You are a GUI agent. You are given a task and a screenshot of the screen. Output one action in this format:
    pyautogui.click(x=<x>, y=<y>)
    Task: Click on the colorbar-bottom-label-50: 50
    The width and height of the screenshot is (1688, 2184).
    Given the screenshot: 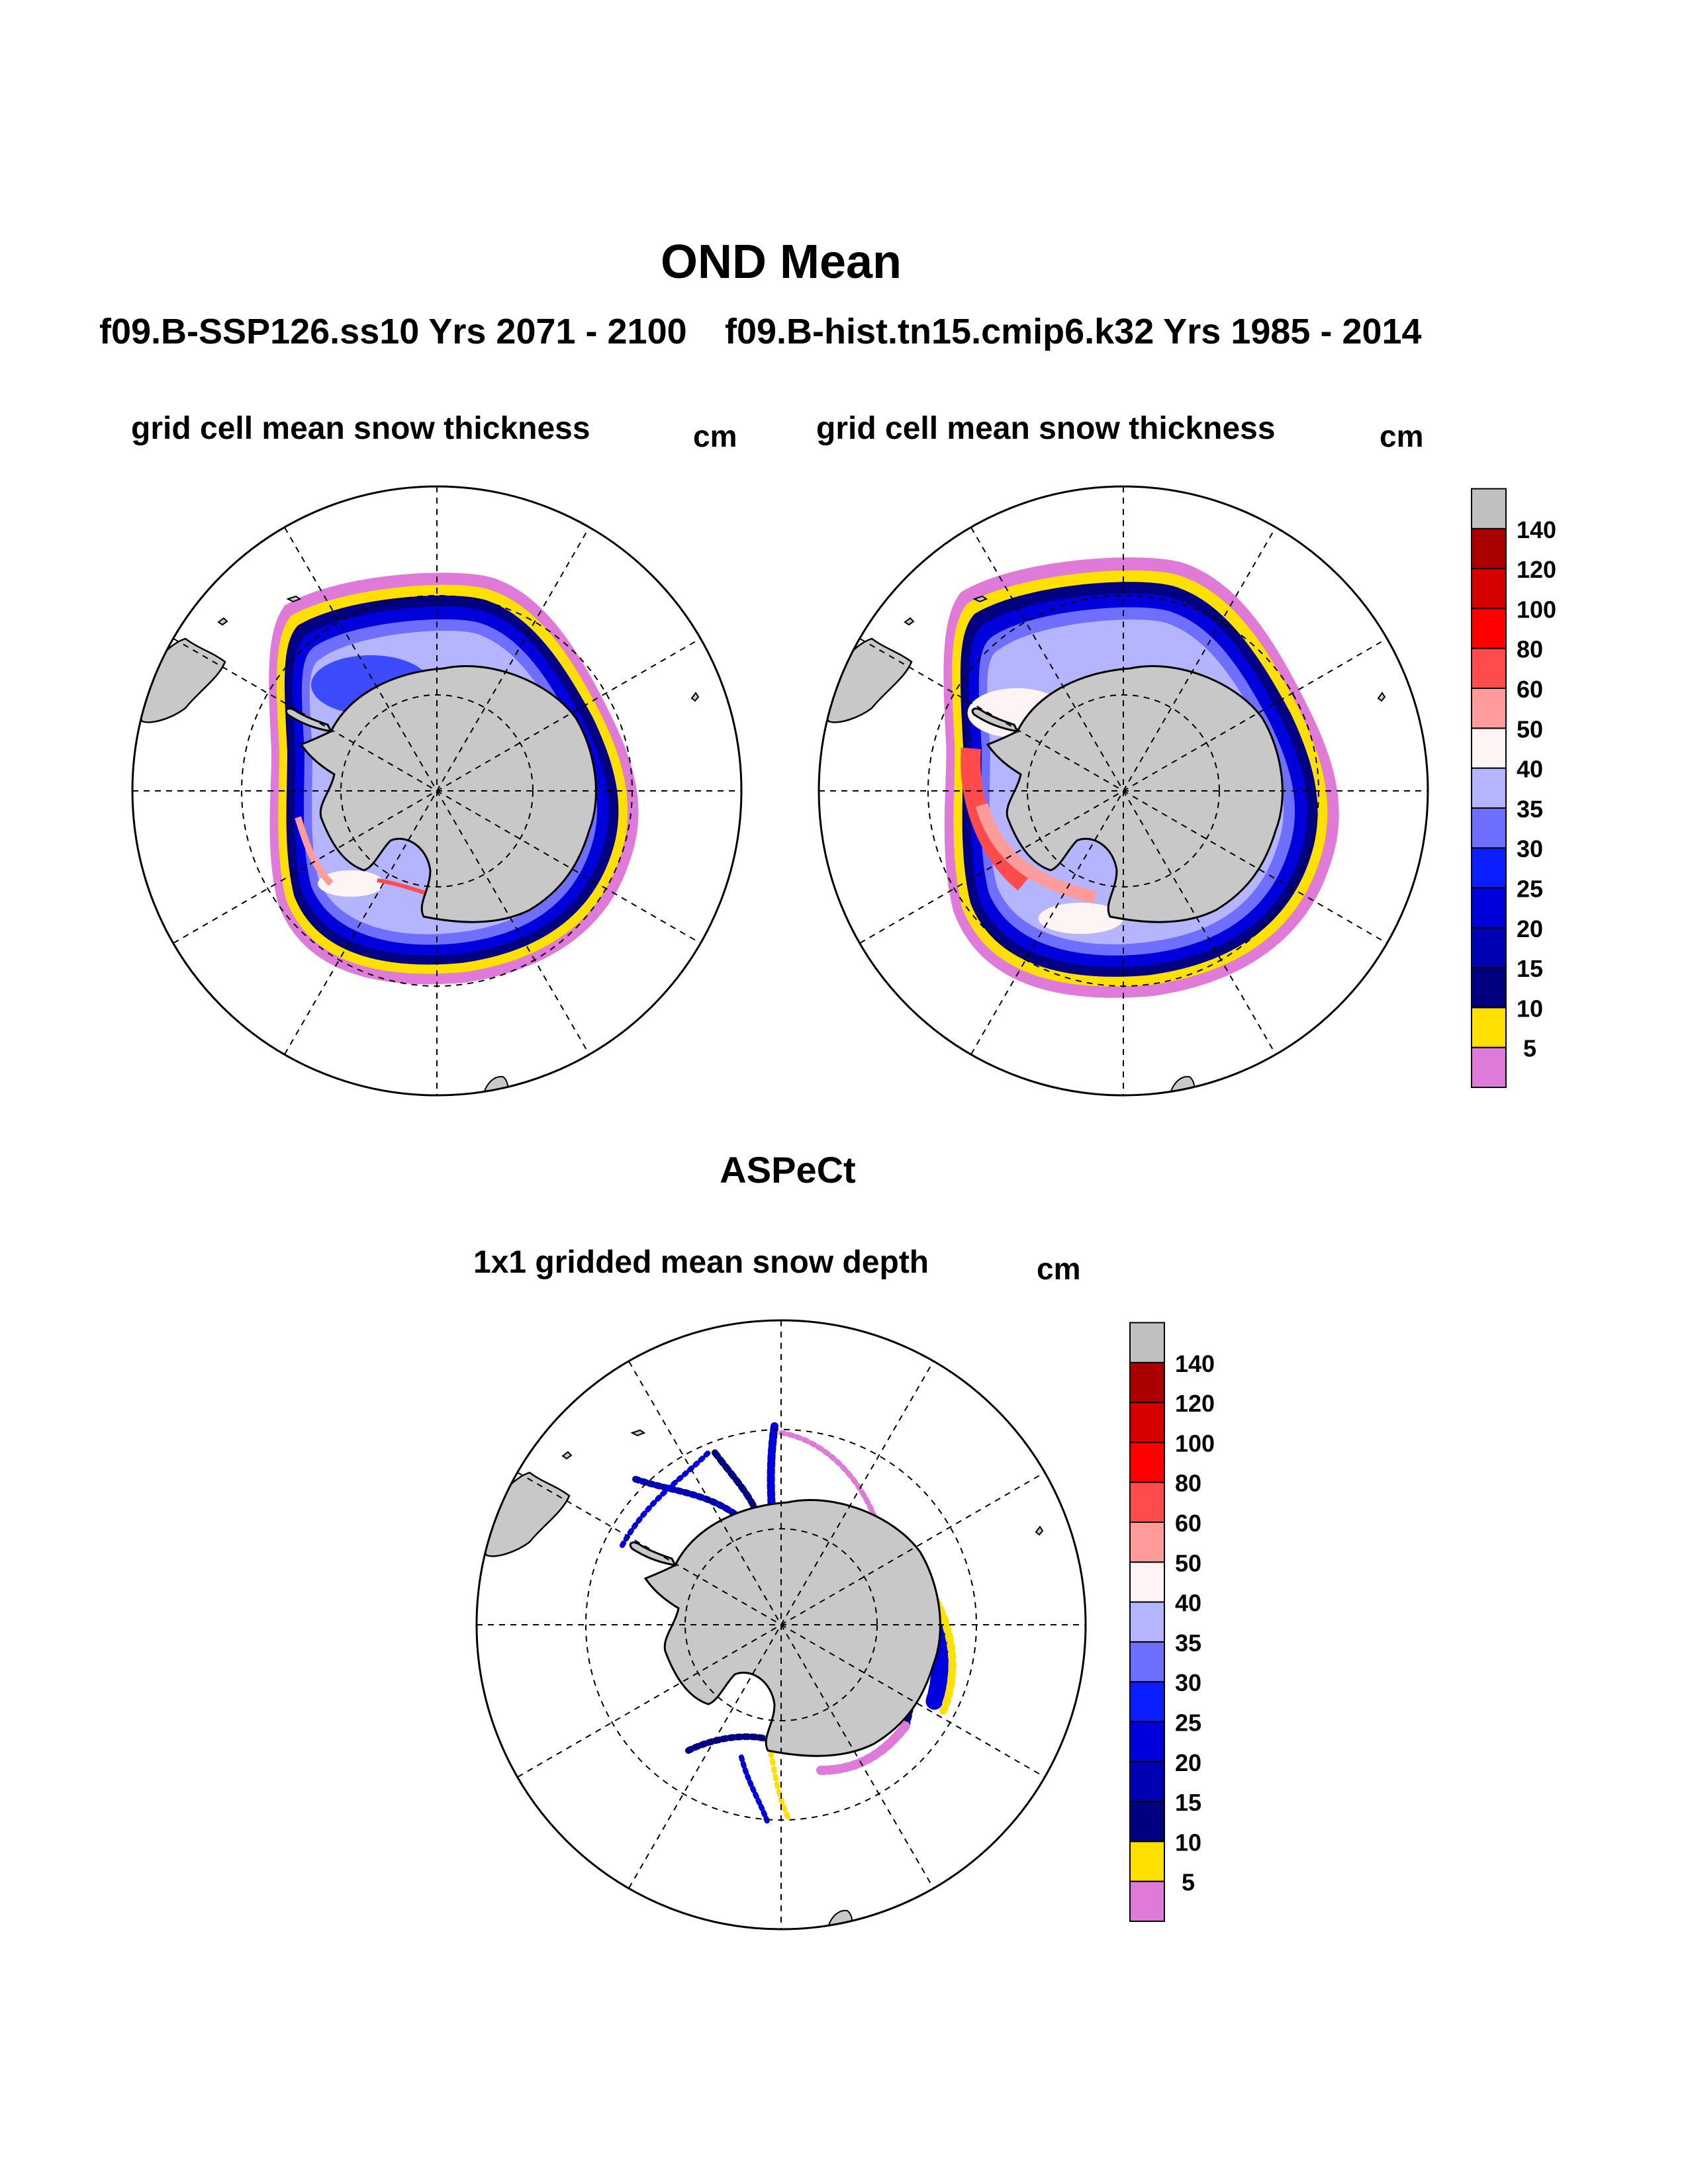 What is the action you would take?
    pyautogui.click(x=1188, y=1562)
    